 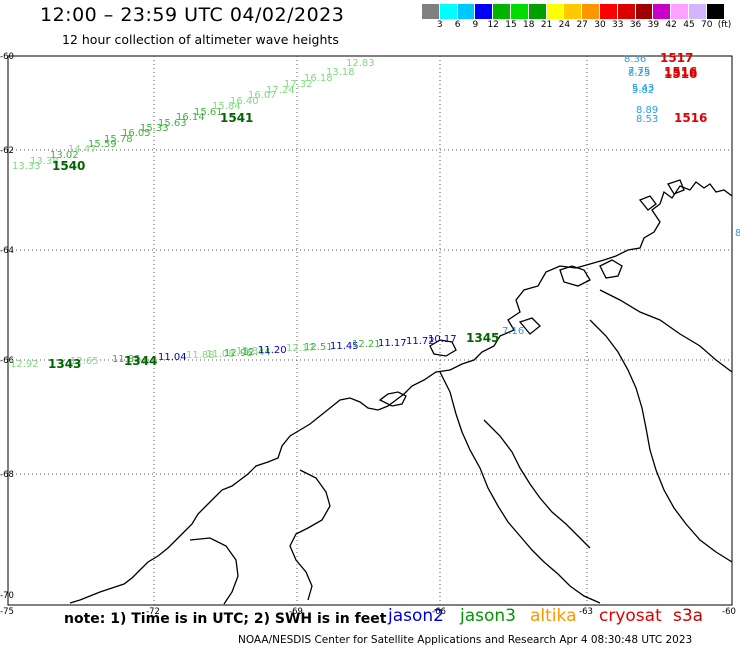 What do you see at coordinates (318, 78) in the screenshot?
I see `swh-value: 16.18` at bounding box center [318, 78].